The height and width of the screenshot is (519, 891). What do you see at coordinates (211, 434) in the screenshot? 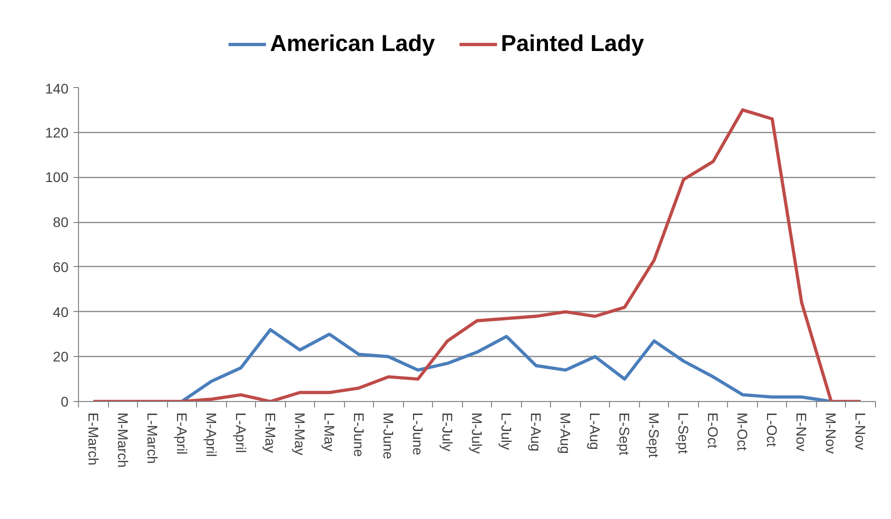
I see `x-tick-label: M-April` at bounding box center [211, 434].